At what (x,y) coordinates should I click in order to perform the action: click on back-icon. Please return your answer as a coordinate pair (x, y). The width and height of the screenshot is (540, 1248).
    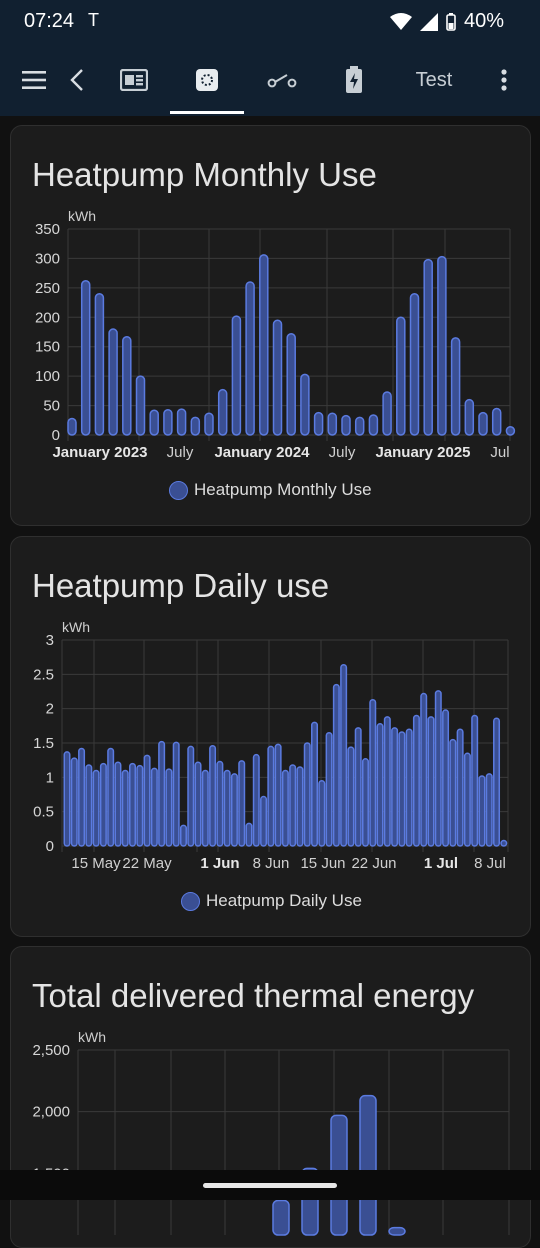
    Looking at the image, I should click on (76, 80).